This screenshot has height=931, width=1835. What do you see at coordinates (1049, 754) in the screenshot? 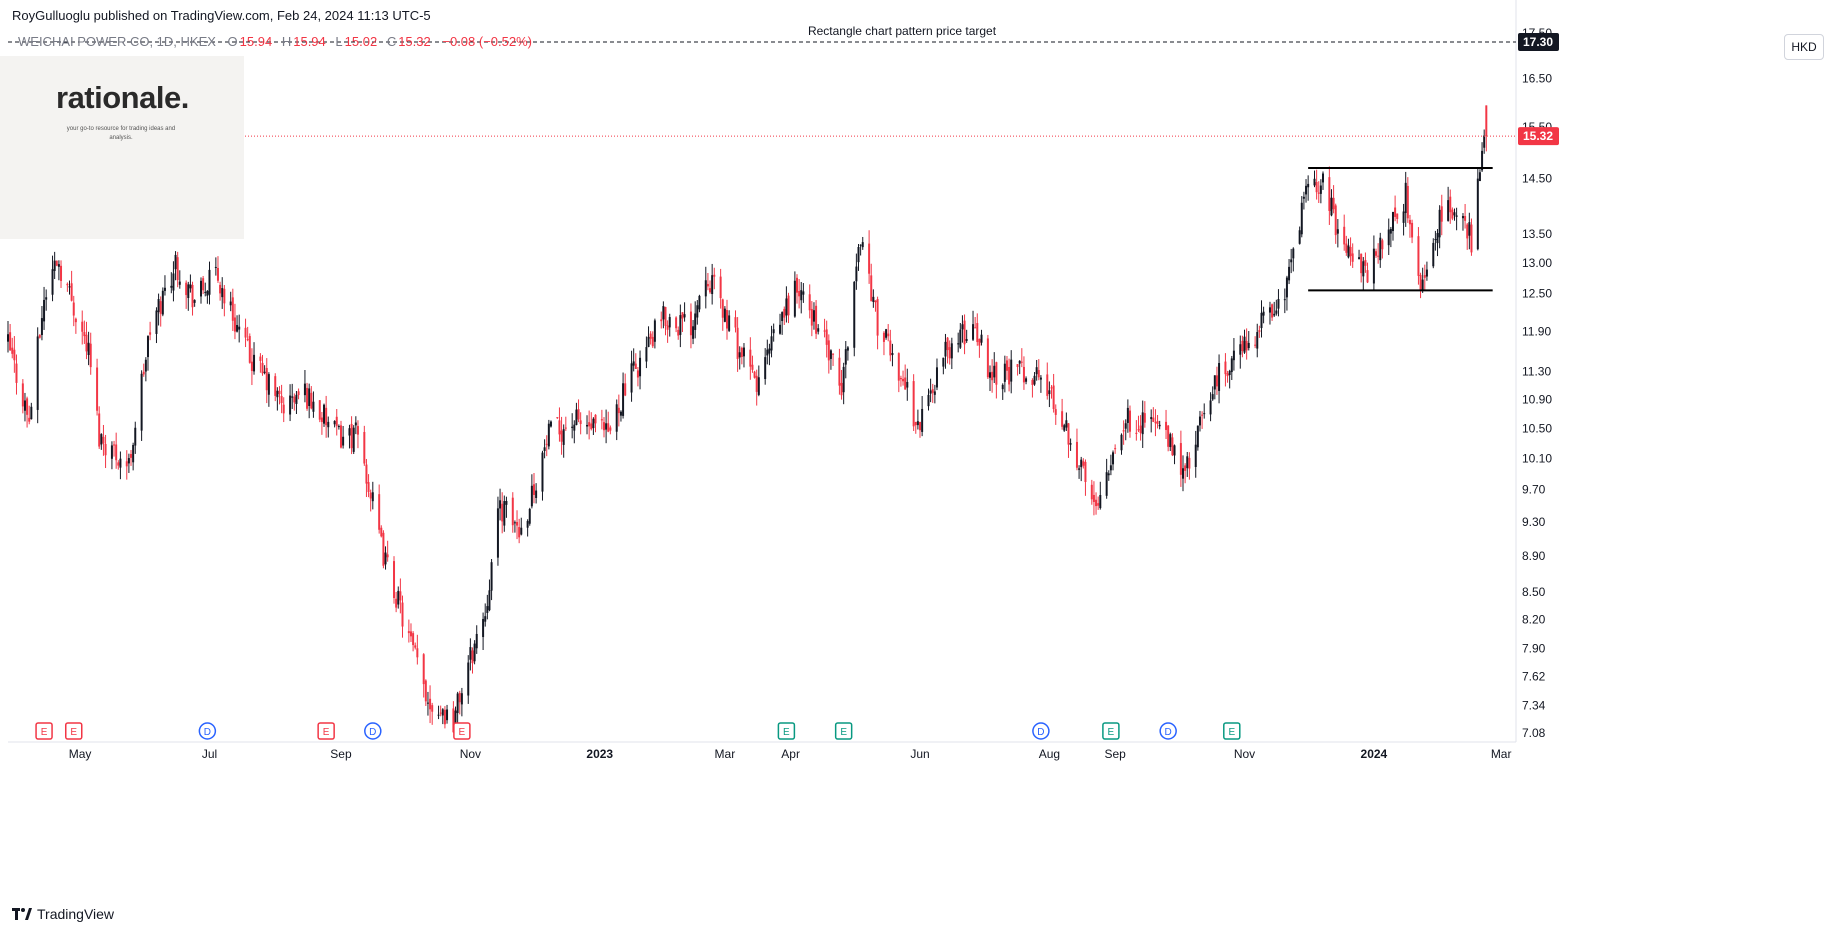
I see `time-tick-label: Aug` at bounding box center [1049, 754].